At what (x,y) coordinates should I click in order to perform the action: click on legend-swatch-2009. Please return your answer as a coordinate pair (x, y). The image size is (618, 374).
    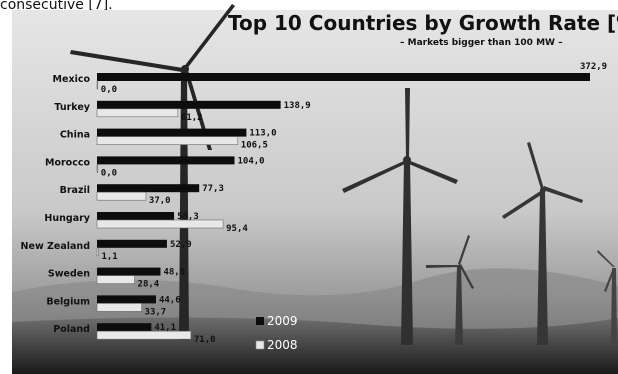
    Looking at the image, I should click on (260, 321).